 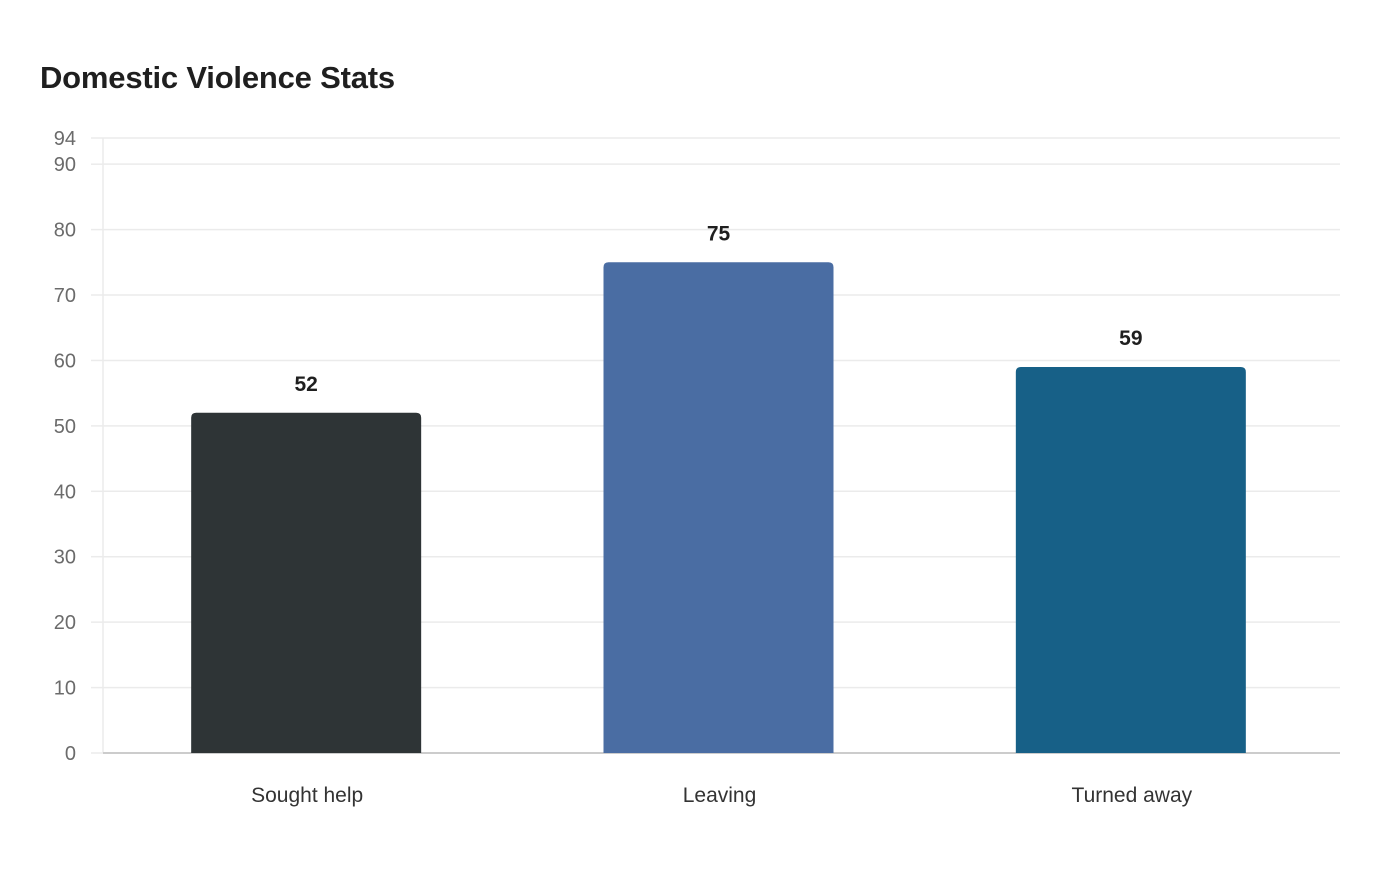 What do you see at coordinates (65, 231) in the screenshot?
I see `y-tick-label: 80` at bounding box center [65, 231].